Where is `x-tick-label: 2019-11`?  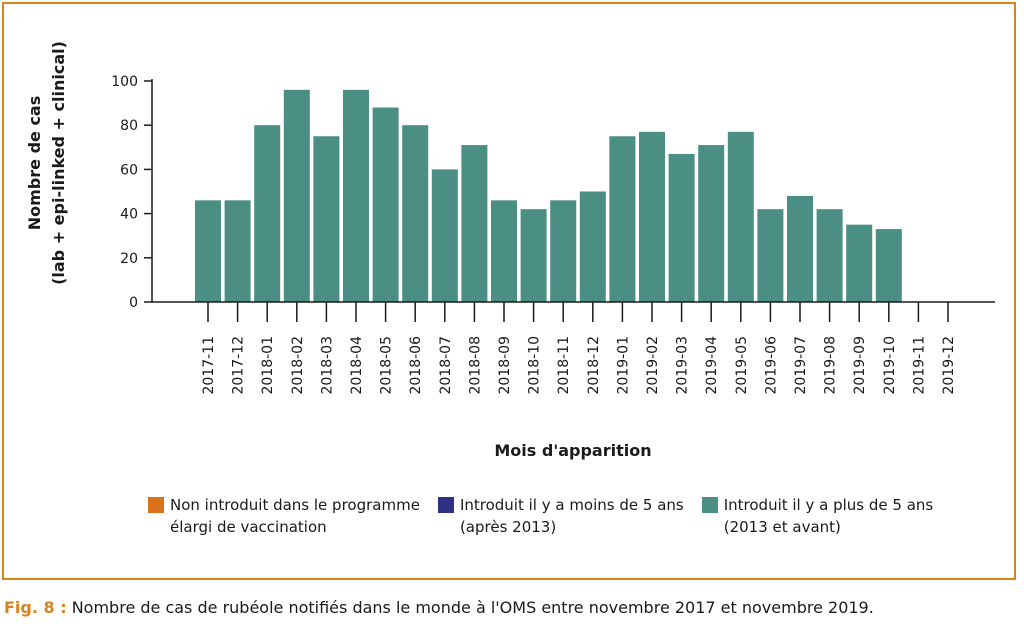 x-tick-label: 2019-11 is located at coordinates (919, 365).